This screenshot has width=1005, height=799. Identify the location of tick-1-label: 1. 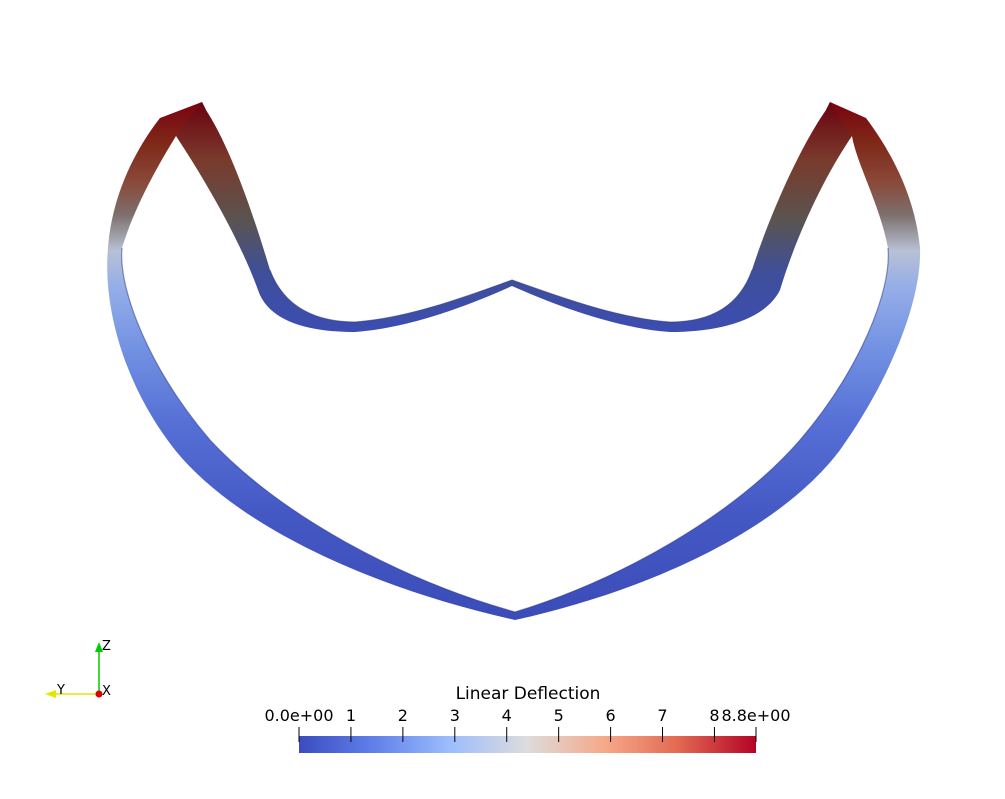
(351, 715).